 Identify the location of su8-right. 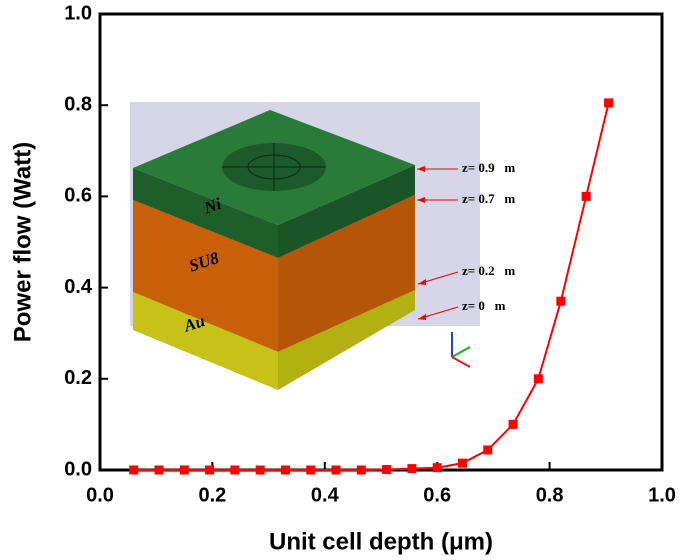
(346, 273).